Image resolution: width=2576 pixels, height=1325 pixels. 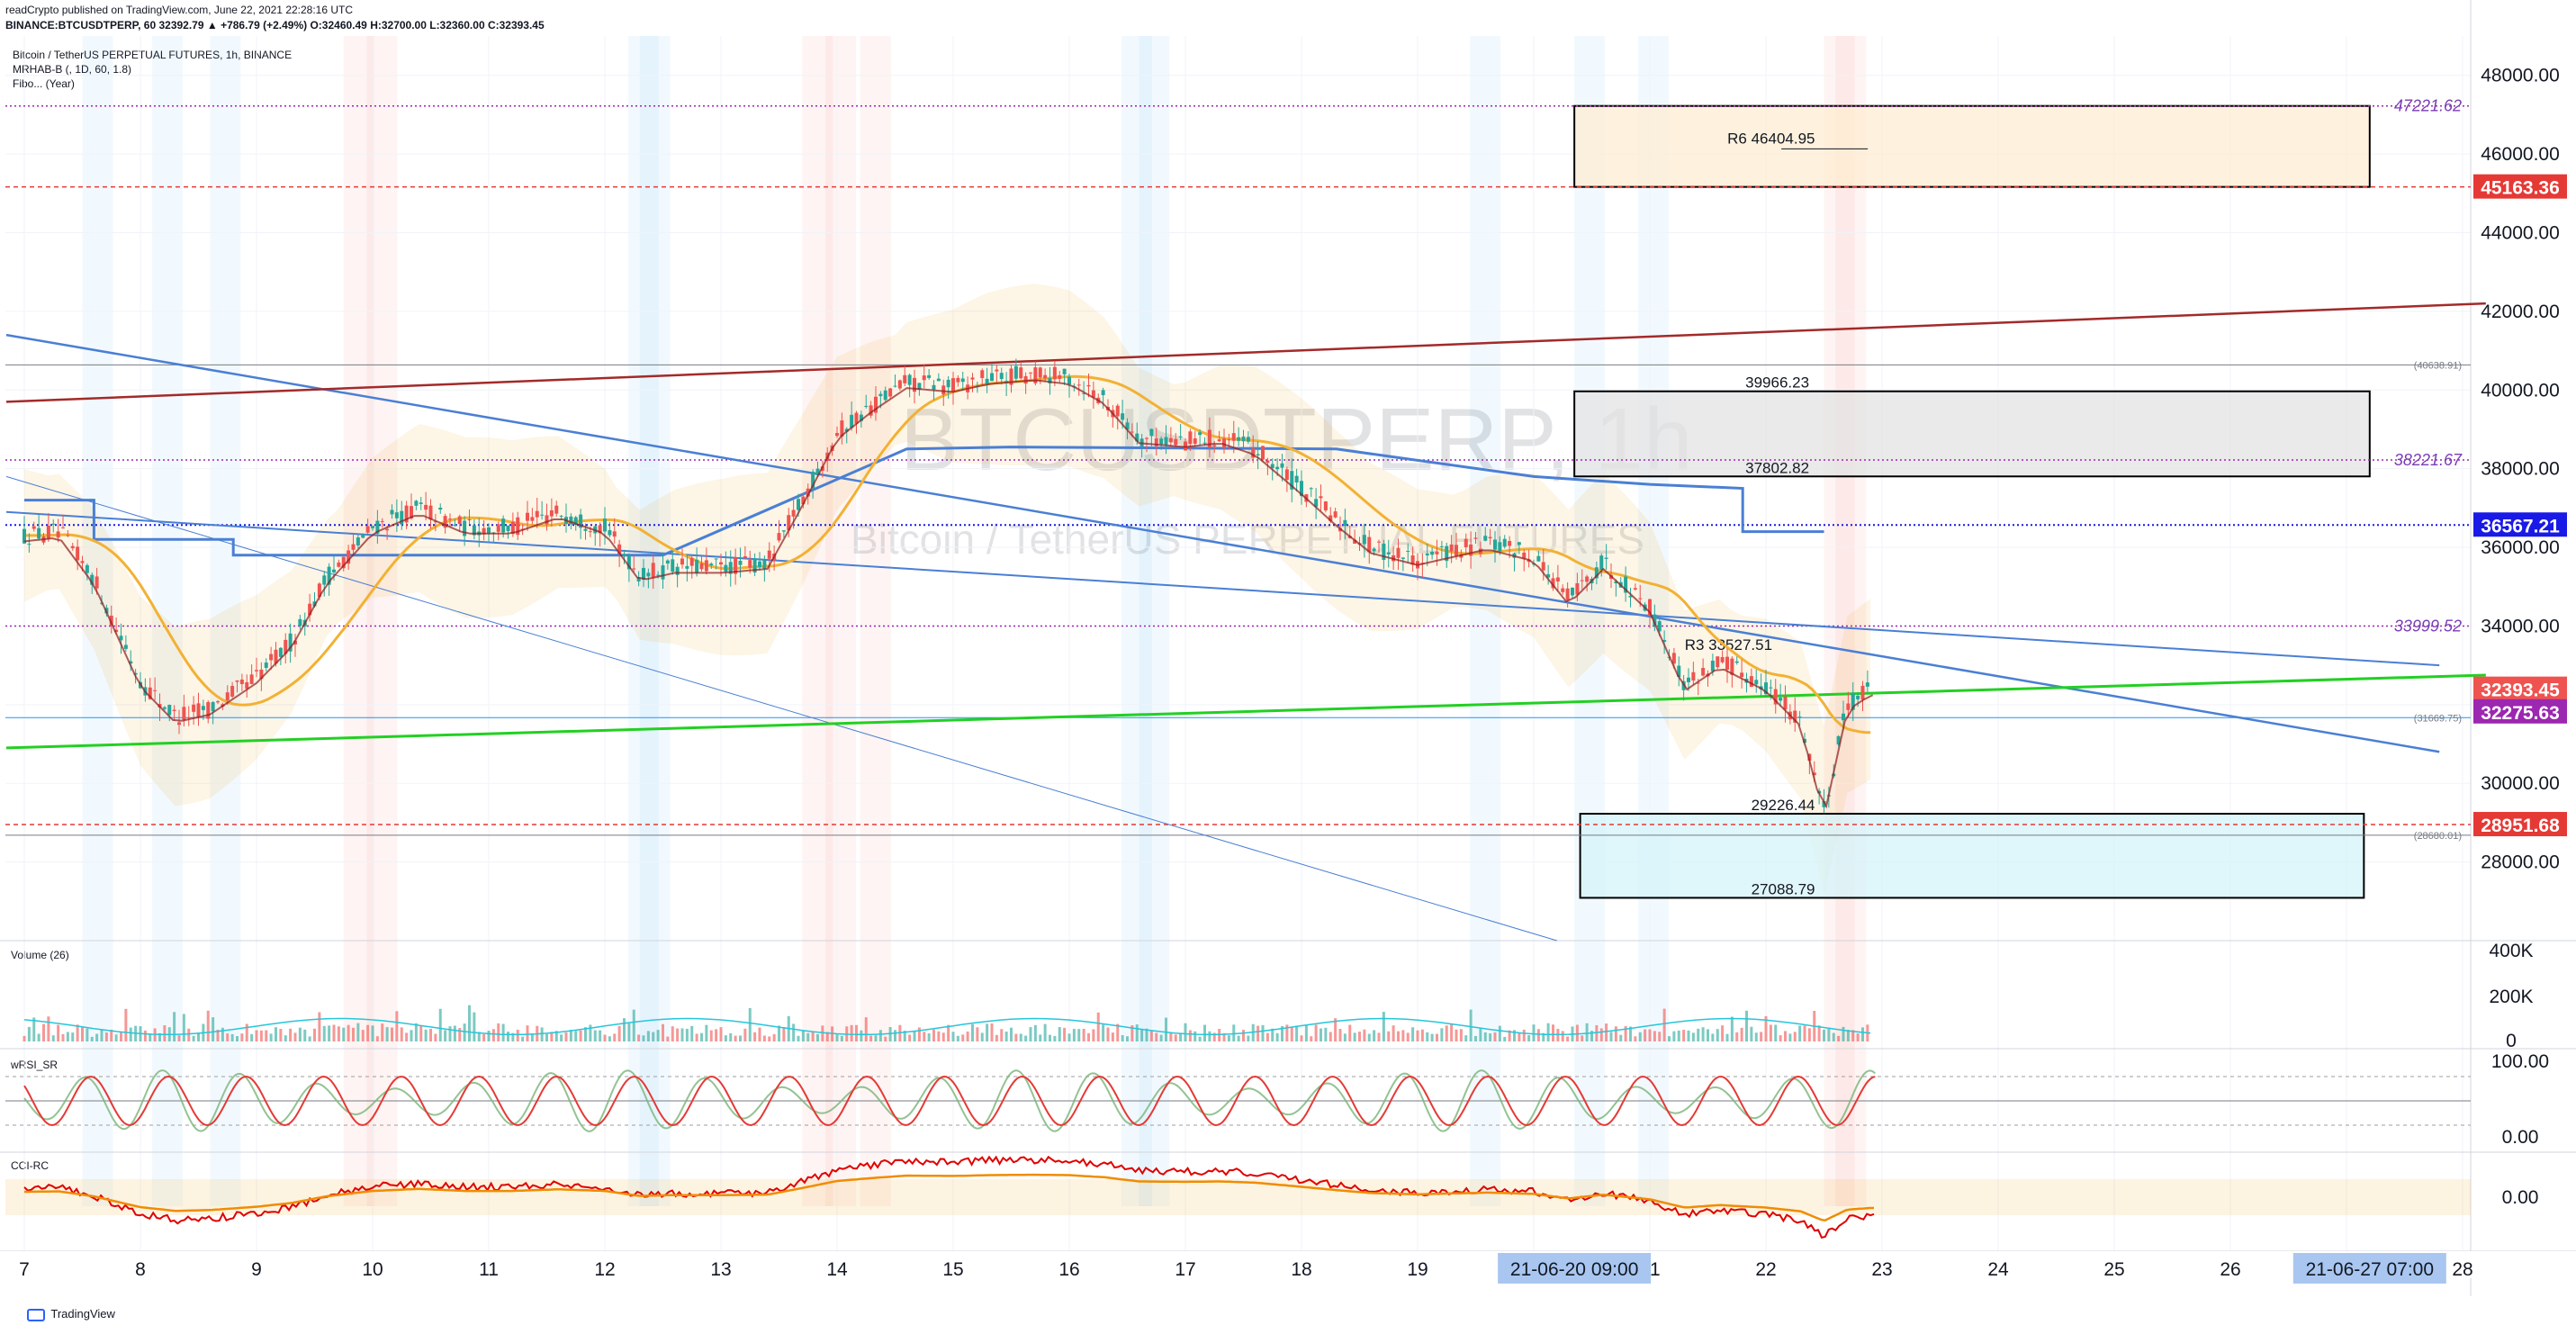 I want to click on time-highlight-label: 21-06-27 07:00, so click(x=2370, y=1269).